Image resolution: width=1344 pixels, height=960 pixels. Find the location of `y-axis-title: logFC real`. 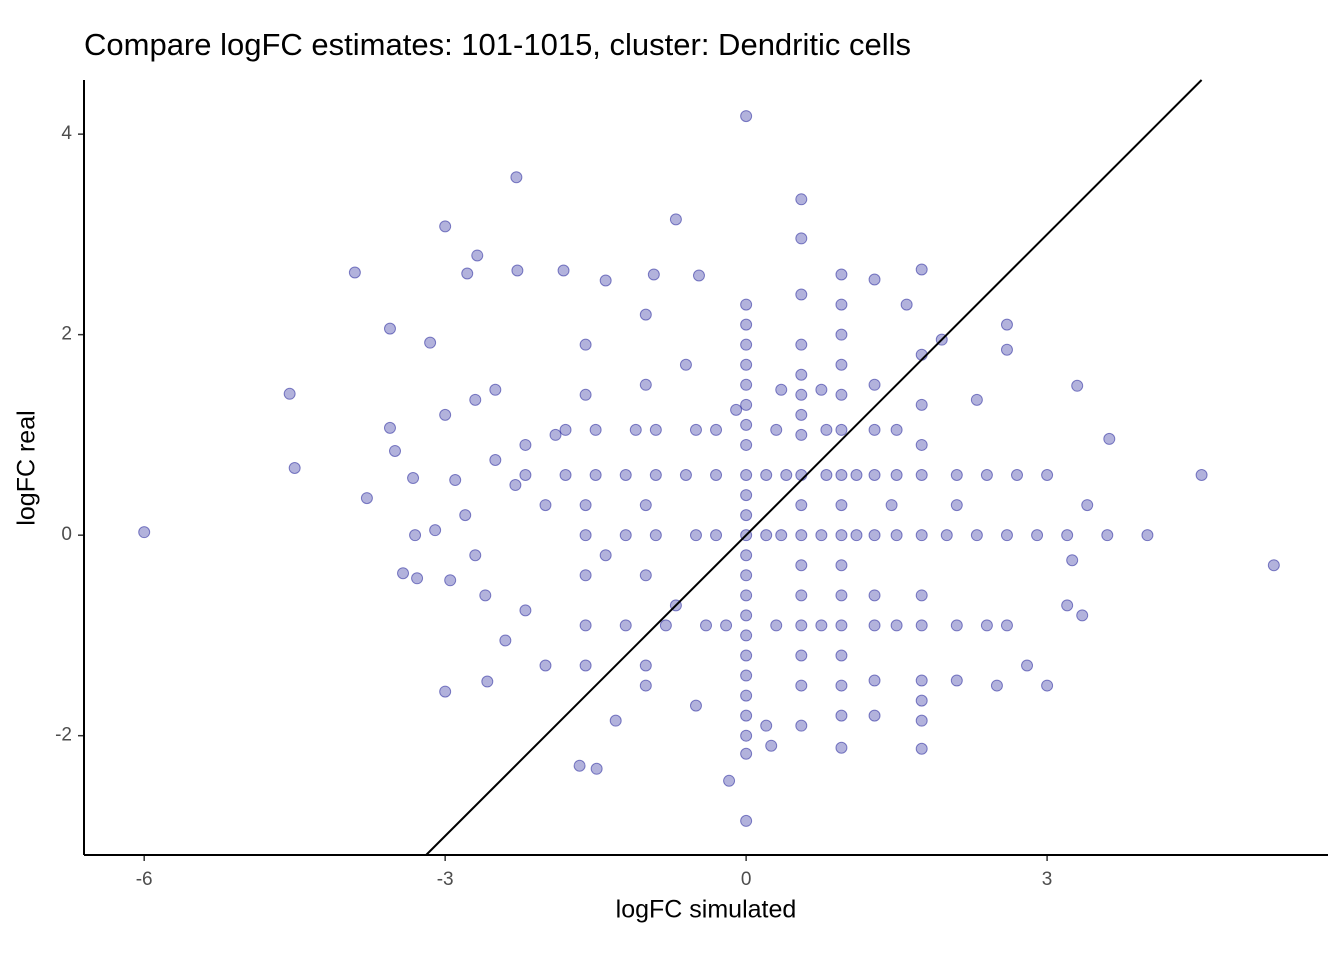

y-axis-title: logFC real is located at coordinates (27, 467).